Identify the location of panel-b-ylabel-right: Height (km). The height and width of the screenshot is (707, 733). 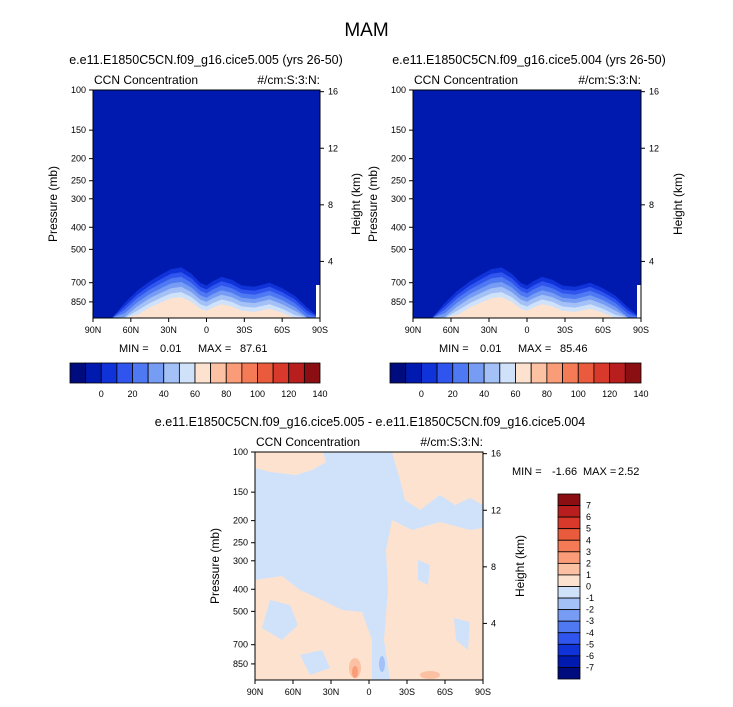
(678, 204).